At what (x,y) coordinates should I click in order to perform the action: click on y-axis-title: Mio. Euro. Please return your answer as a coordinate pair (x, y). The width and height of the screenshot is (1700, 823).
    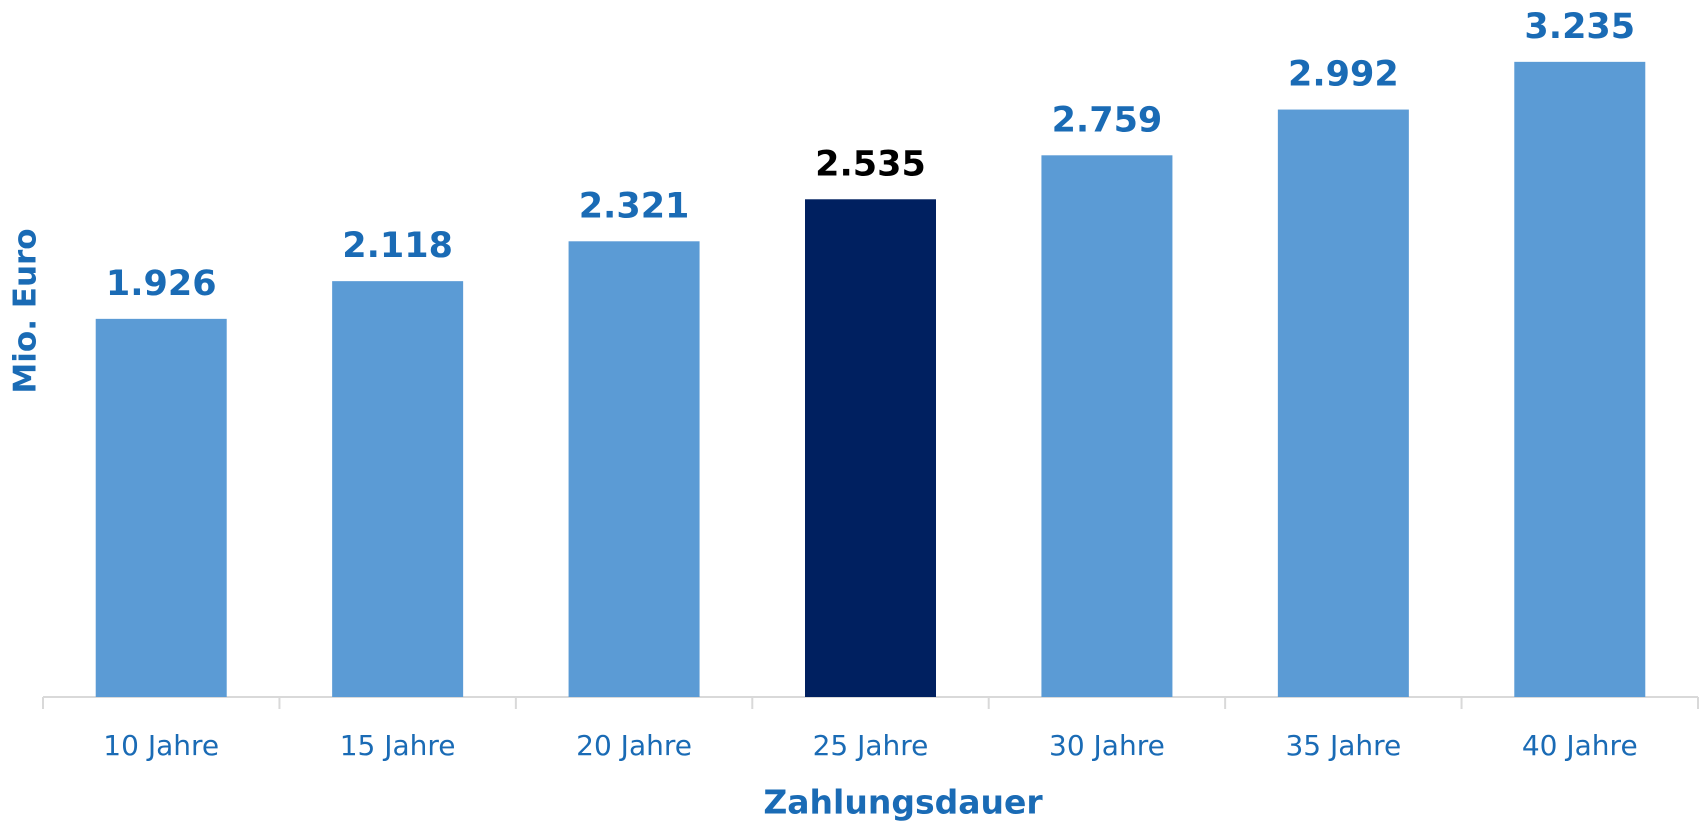
    Looking at the image, I should click on (26, 310).